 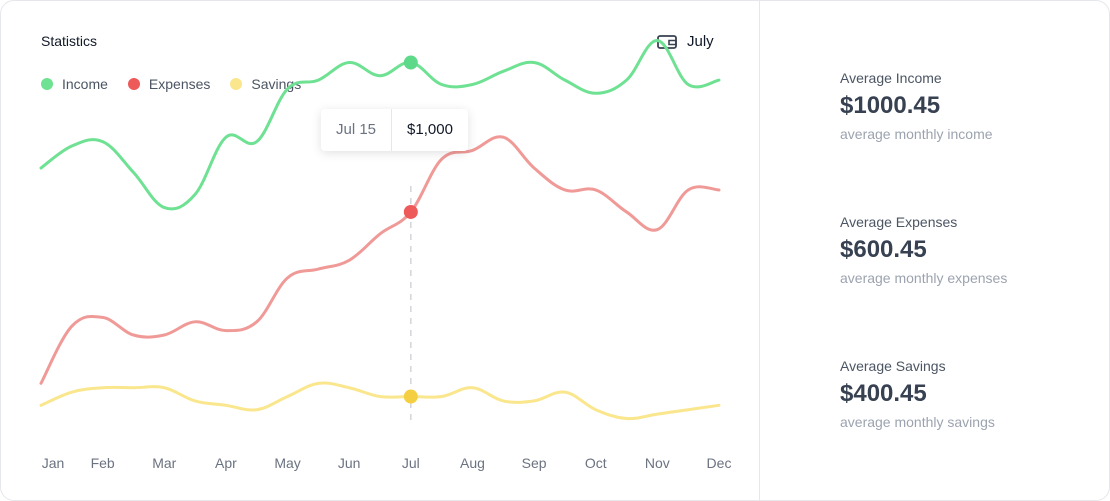 What do you see at coordinates (917, 422) in the screenshot?
I see `stat-savings-sub: average monthly savings` at bounding box center [917, 422].